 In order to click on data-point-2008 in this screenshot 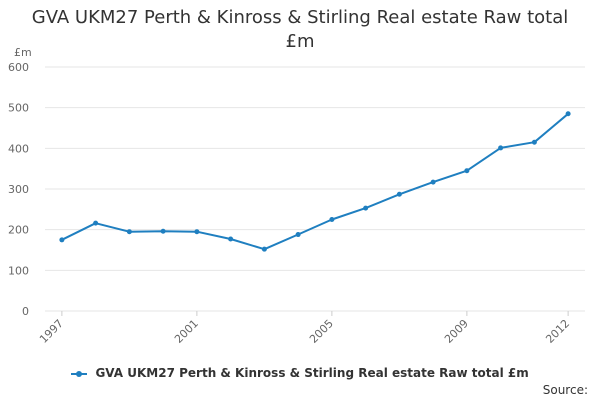, I will do `click(433, 182)`.